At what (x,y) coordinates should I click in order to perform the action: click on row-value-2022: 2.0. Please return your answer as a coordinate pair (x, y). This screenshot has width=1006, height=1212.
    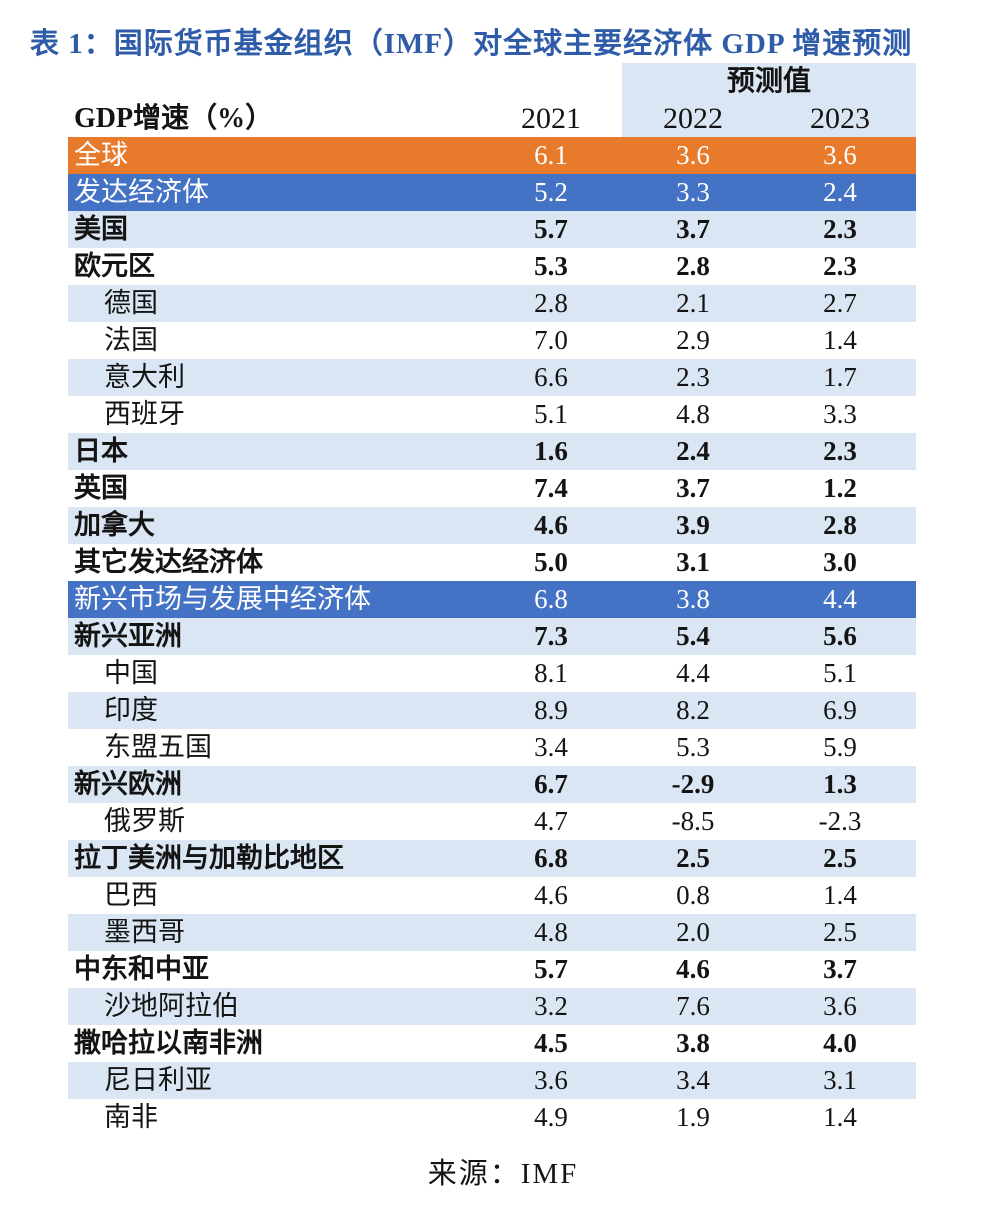
    Looking at the image, I should click on (693, 932).